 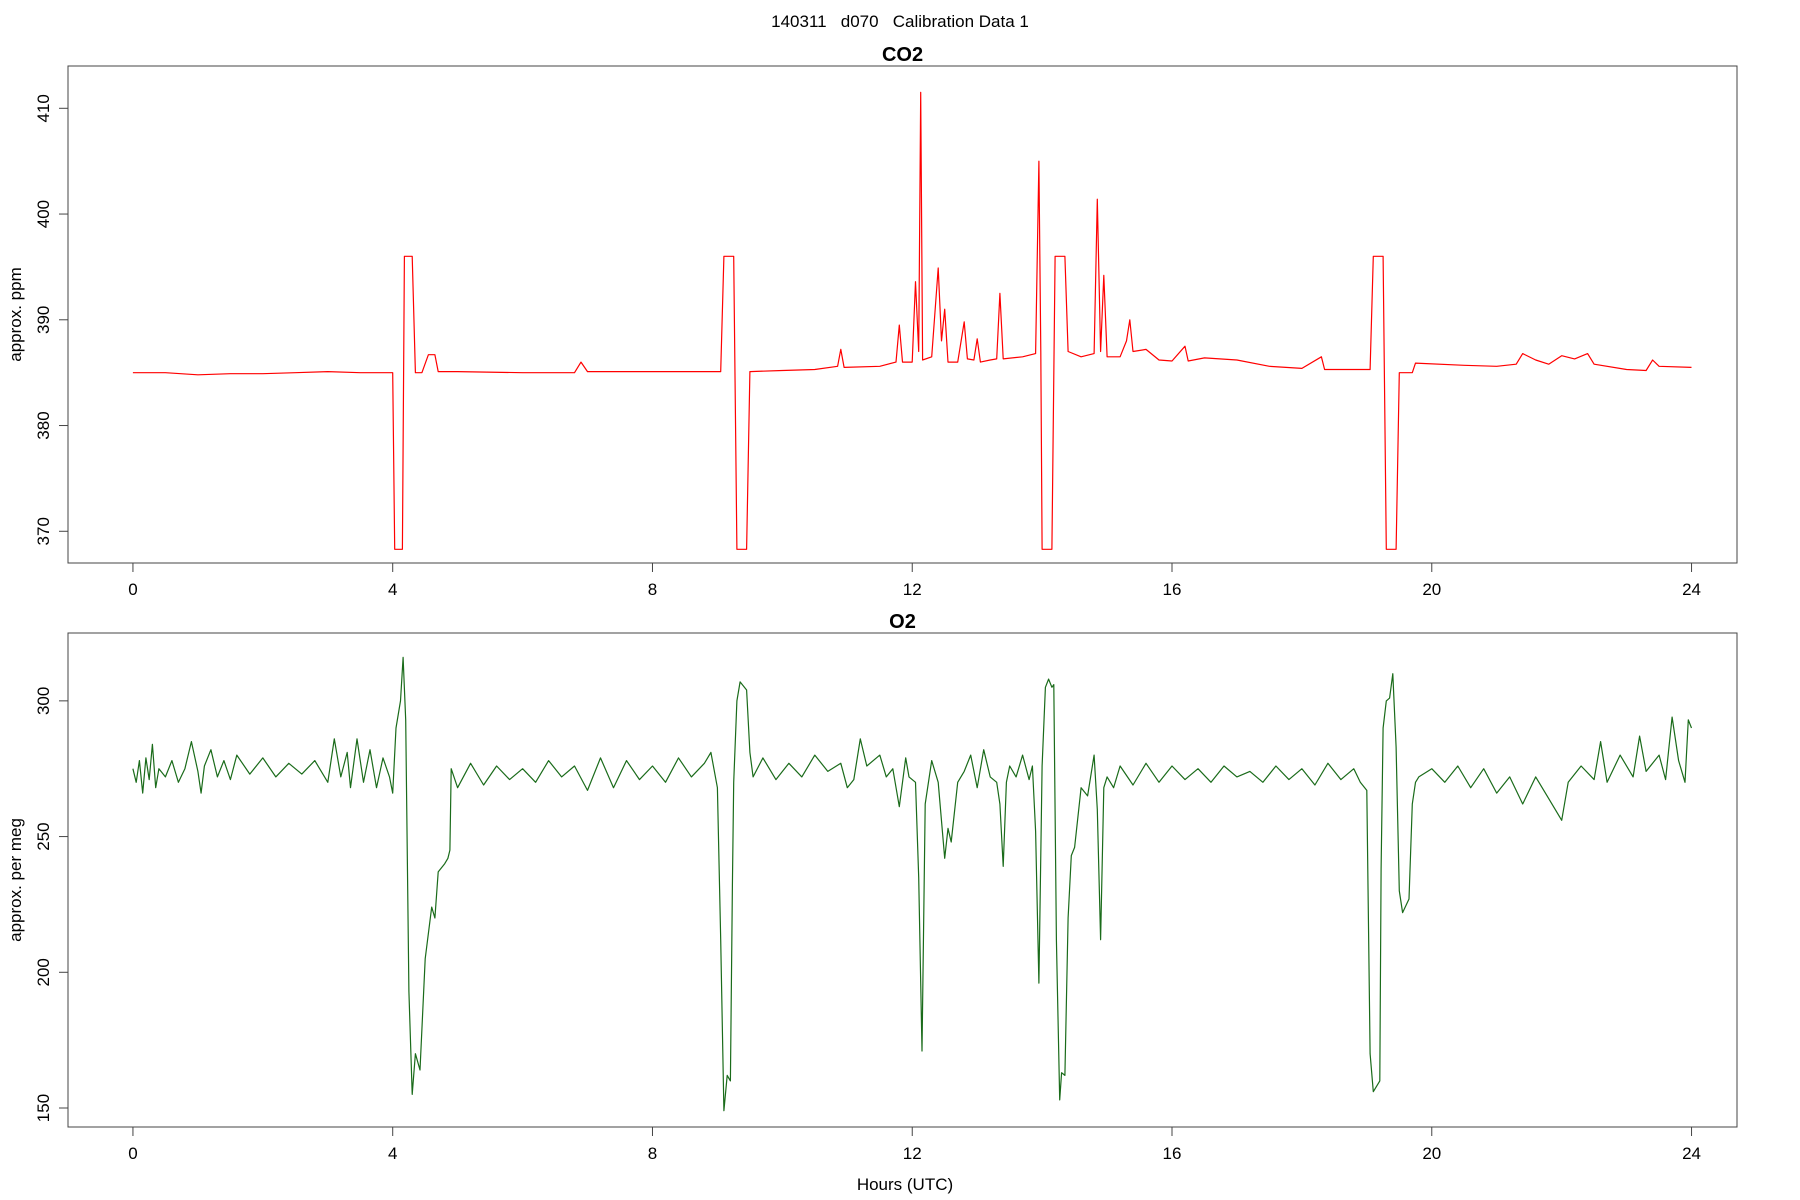 I want to click on o2-y-axis-label: approx. per meg, so click(x=15, y=880).